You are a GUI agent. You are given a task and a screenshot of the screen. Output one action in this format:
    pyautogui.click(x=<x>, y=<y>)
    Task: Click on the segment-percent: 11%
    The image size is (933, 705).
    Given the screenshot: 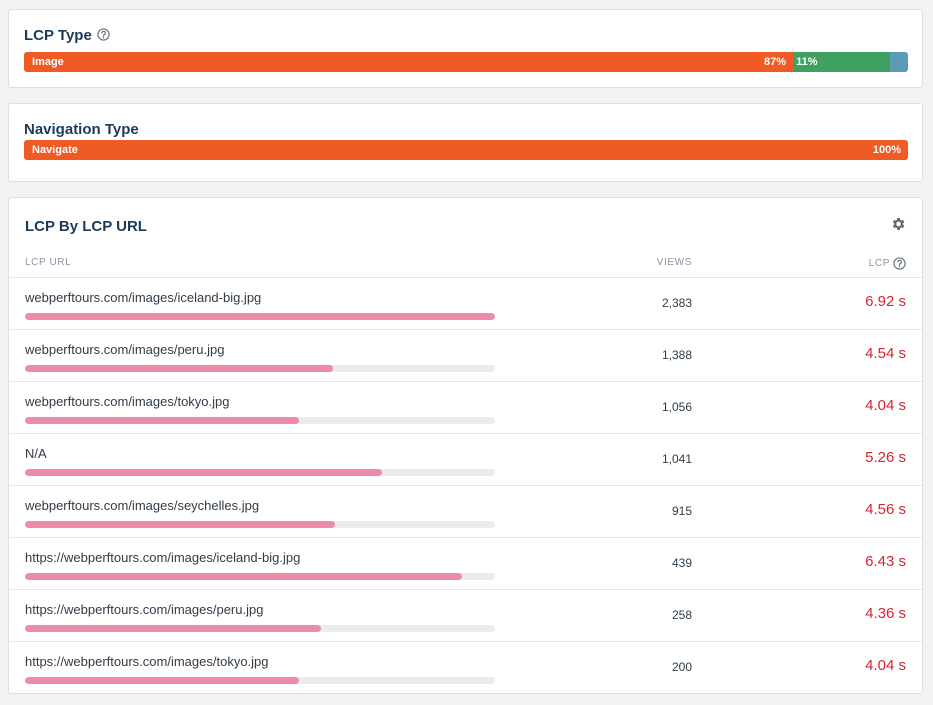 What is the action you would take?
    pyautogui.click(x=807, y=62)
    